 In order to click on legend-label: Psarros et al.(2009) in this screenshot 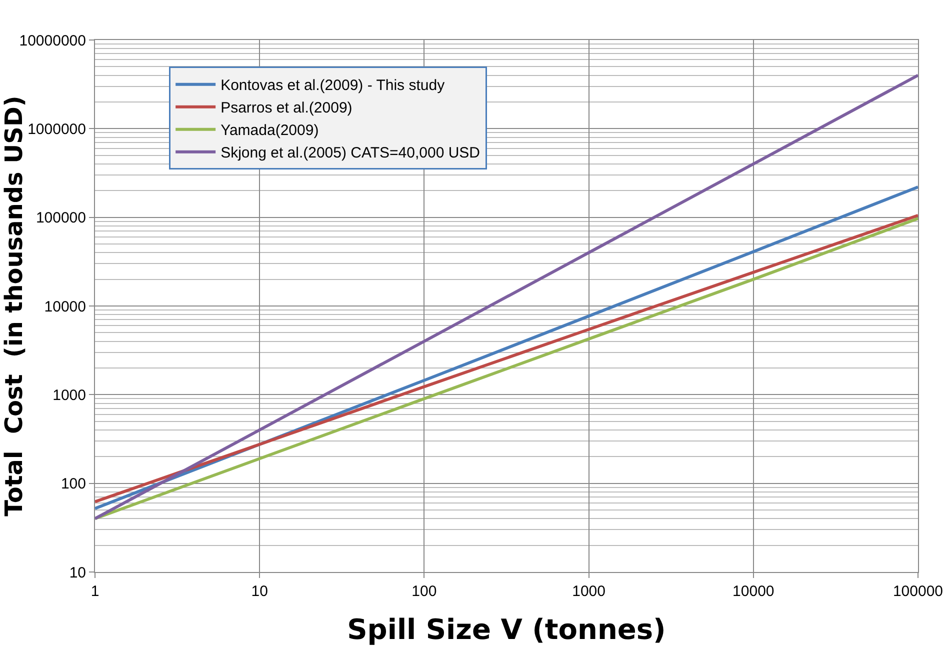, I will do `click(286, 108)`.